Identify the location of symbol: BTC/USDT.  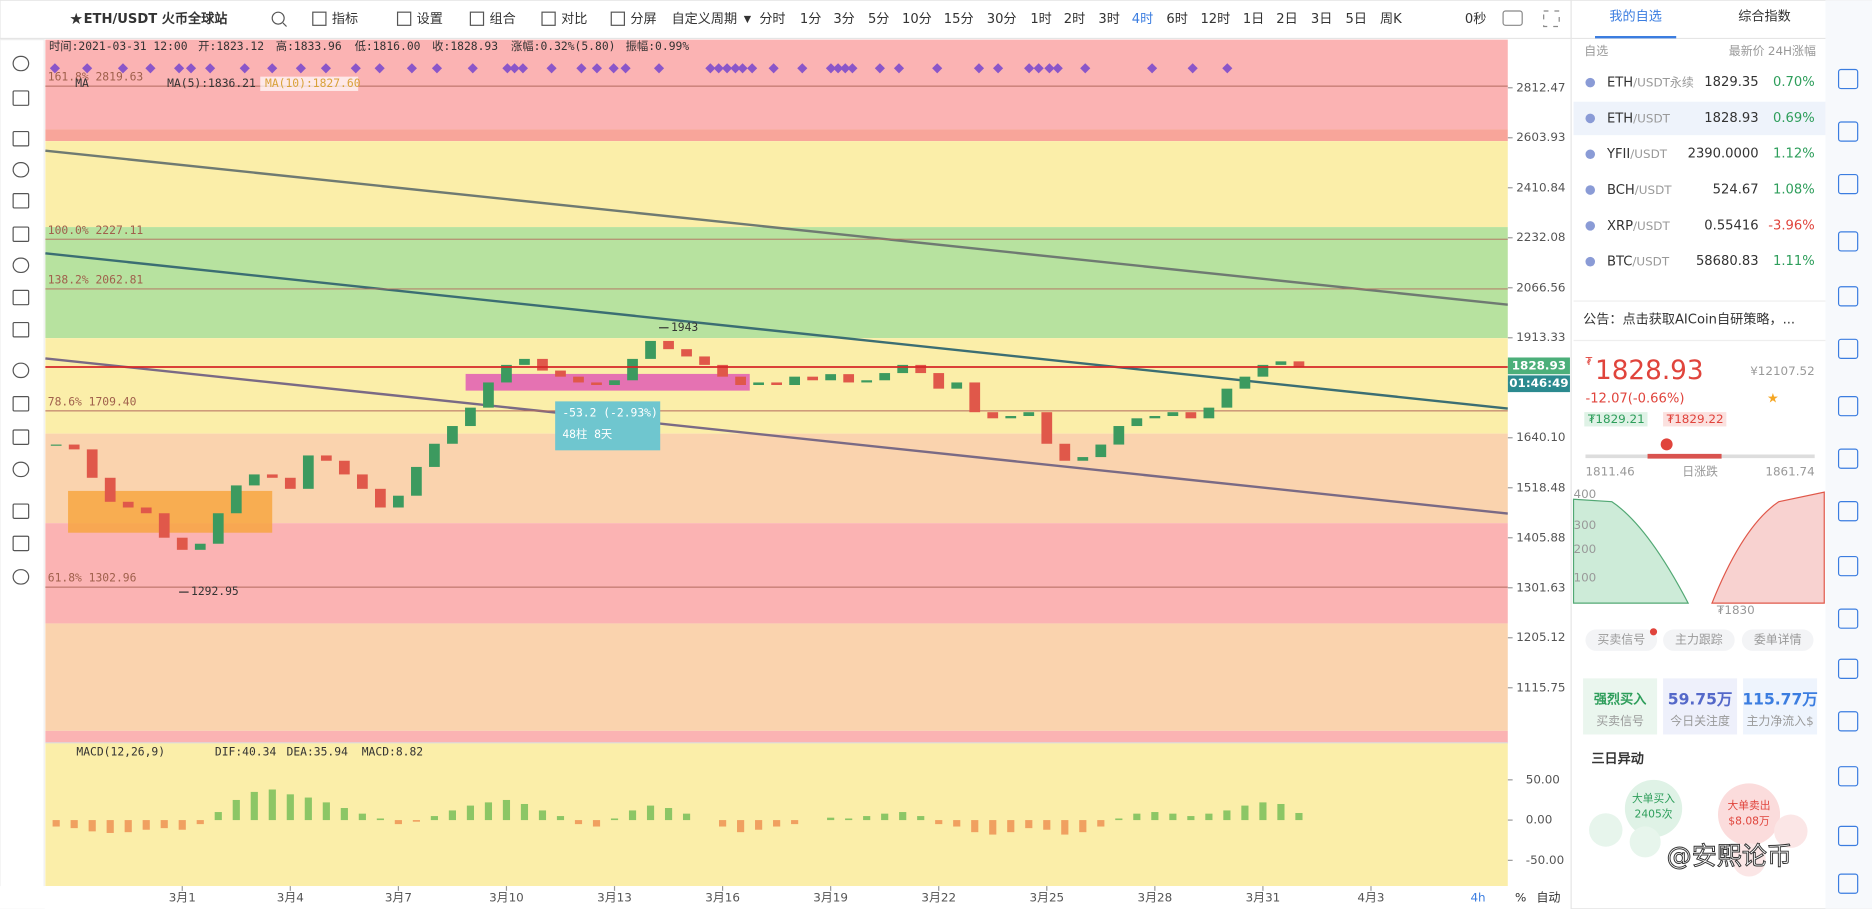
(1638, 261).